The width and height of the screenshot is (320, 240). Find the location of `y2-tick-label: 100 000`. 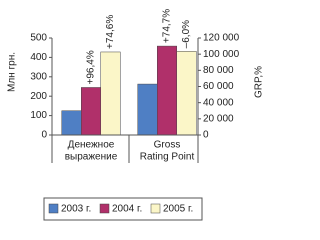

y2-tick-label: 100 000 is located at coordinates (221, 54).